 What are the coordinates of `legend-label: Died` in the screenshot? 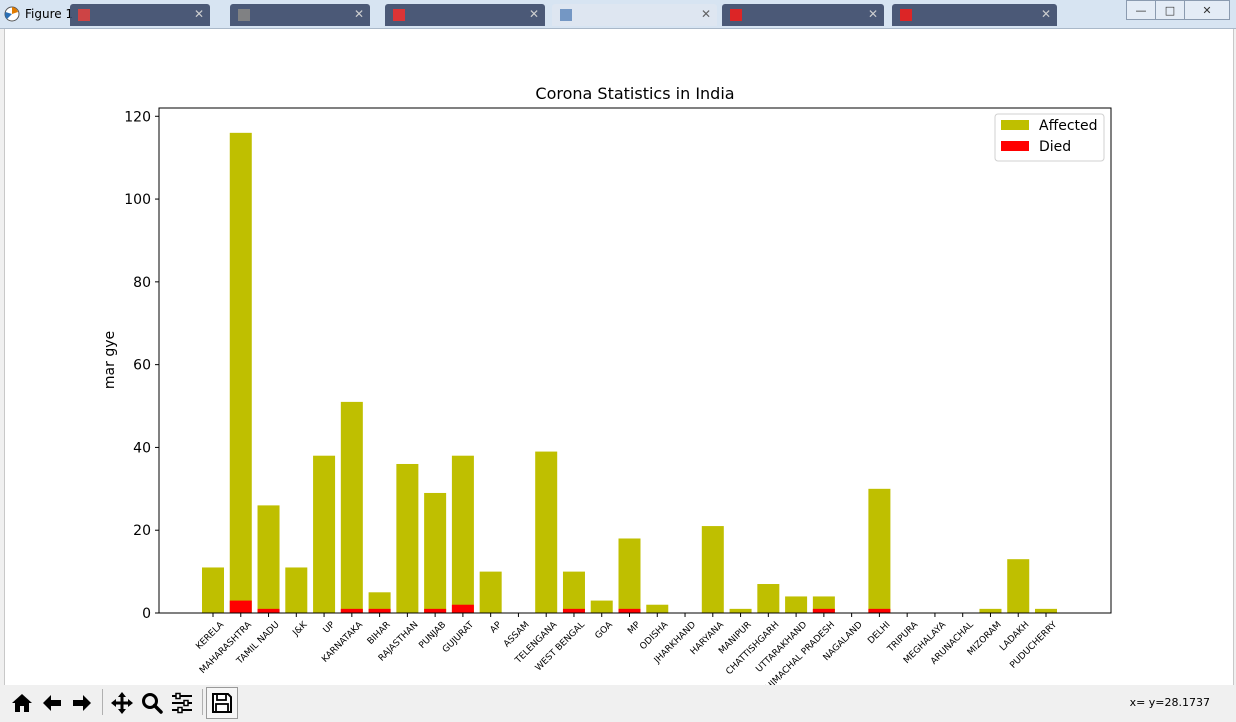 It's located at (1055, 147).